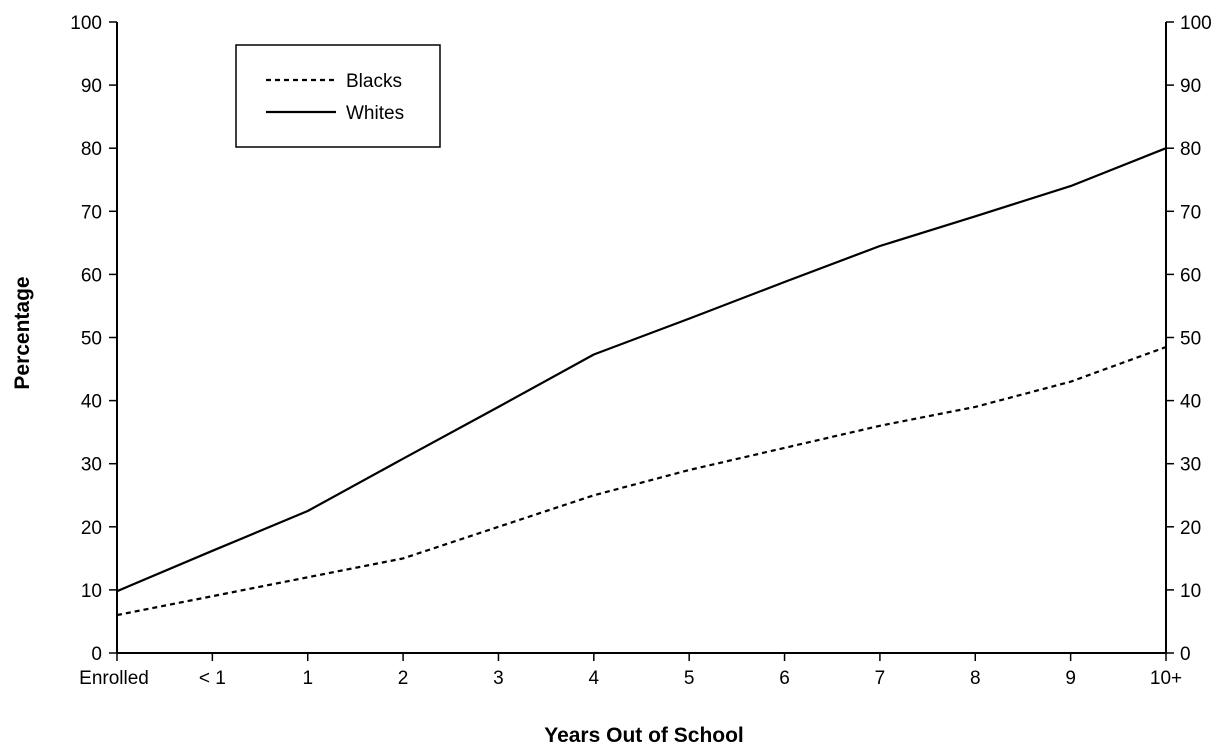 The height and width of the screenshot is (751, 1216). What do you see at coordinates (91, 591) in the screenshot?
I see `y-tick-label-left: 10` at bounding box center [91, 591].